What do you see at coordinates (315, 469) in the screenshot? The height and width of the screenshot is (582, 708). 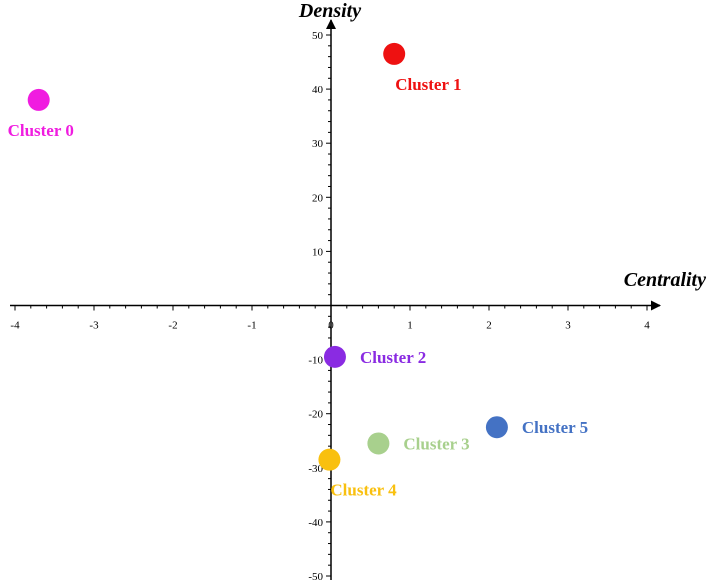 I see `y-tick-label: -30` at bounding box center [315, 469].